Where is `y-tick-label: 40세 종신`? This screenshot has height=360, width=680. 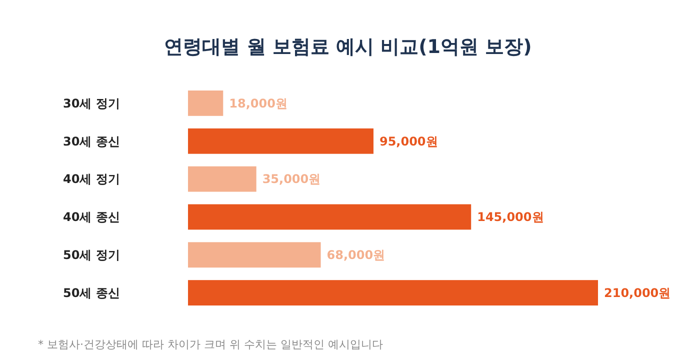
y-tick-label: 40세 종신 is located at coordinates (91, 217).